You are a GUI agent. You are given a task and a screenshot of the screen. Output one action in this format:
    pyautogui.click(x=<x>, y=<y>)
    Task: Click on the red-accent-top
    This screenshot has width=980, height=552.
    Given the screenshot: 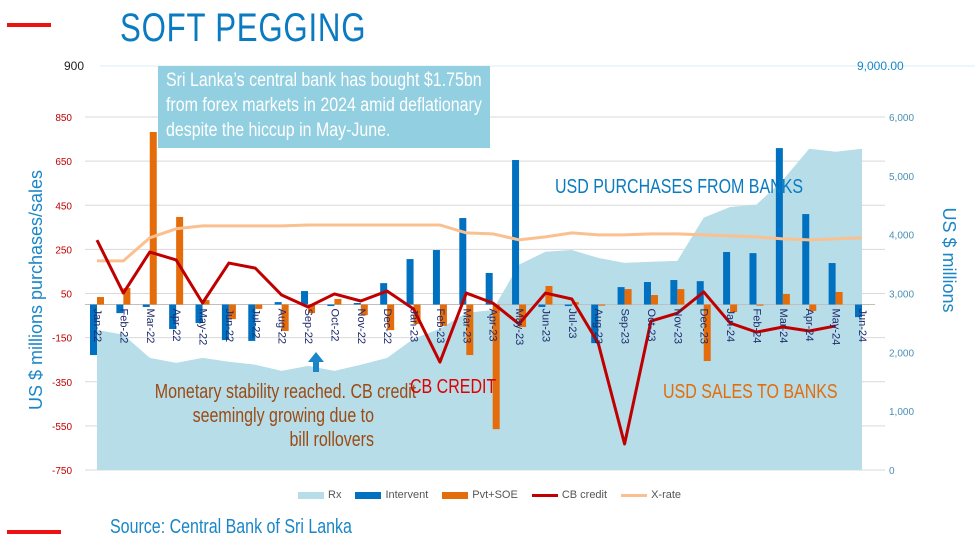 What is the action you would take?
    pyautogui.click(x=29, y=25)
    